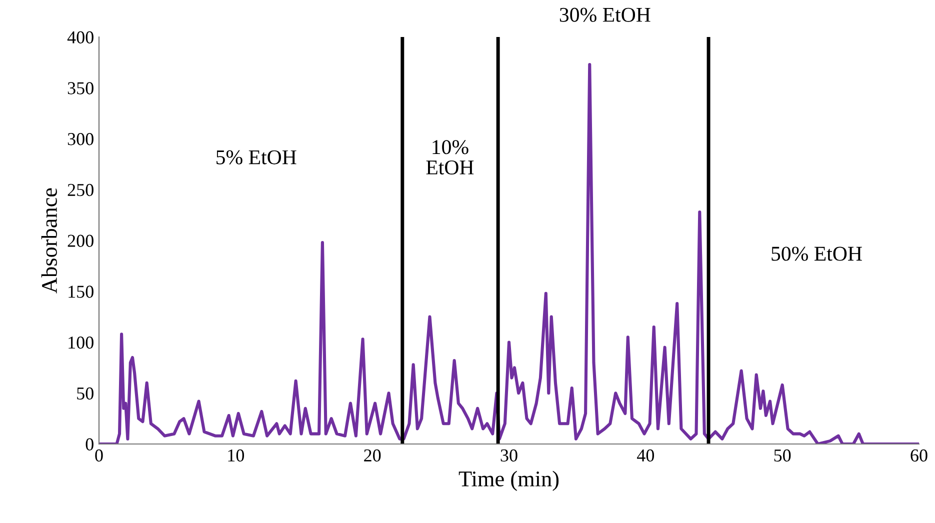  What do you see at coordinates (508, 480) in the screenshot?
I see `x-axis-title: Time (min)` at bounding box center [508, 480].